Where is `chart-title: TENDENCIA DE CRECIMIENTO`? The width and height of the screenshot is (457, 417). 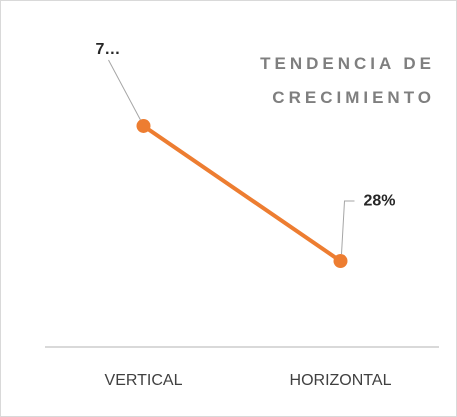 chart-title: TENDENCIA DE CRECIMIENTO is located at coordinates (347, 80).